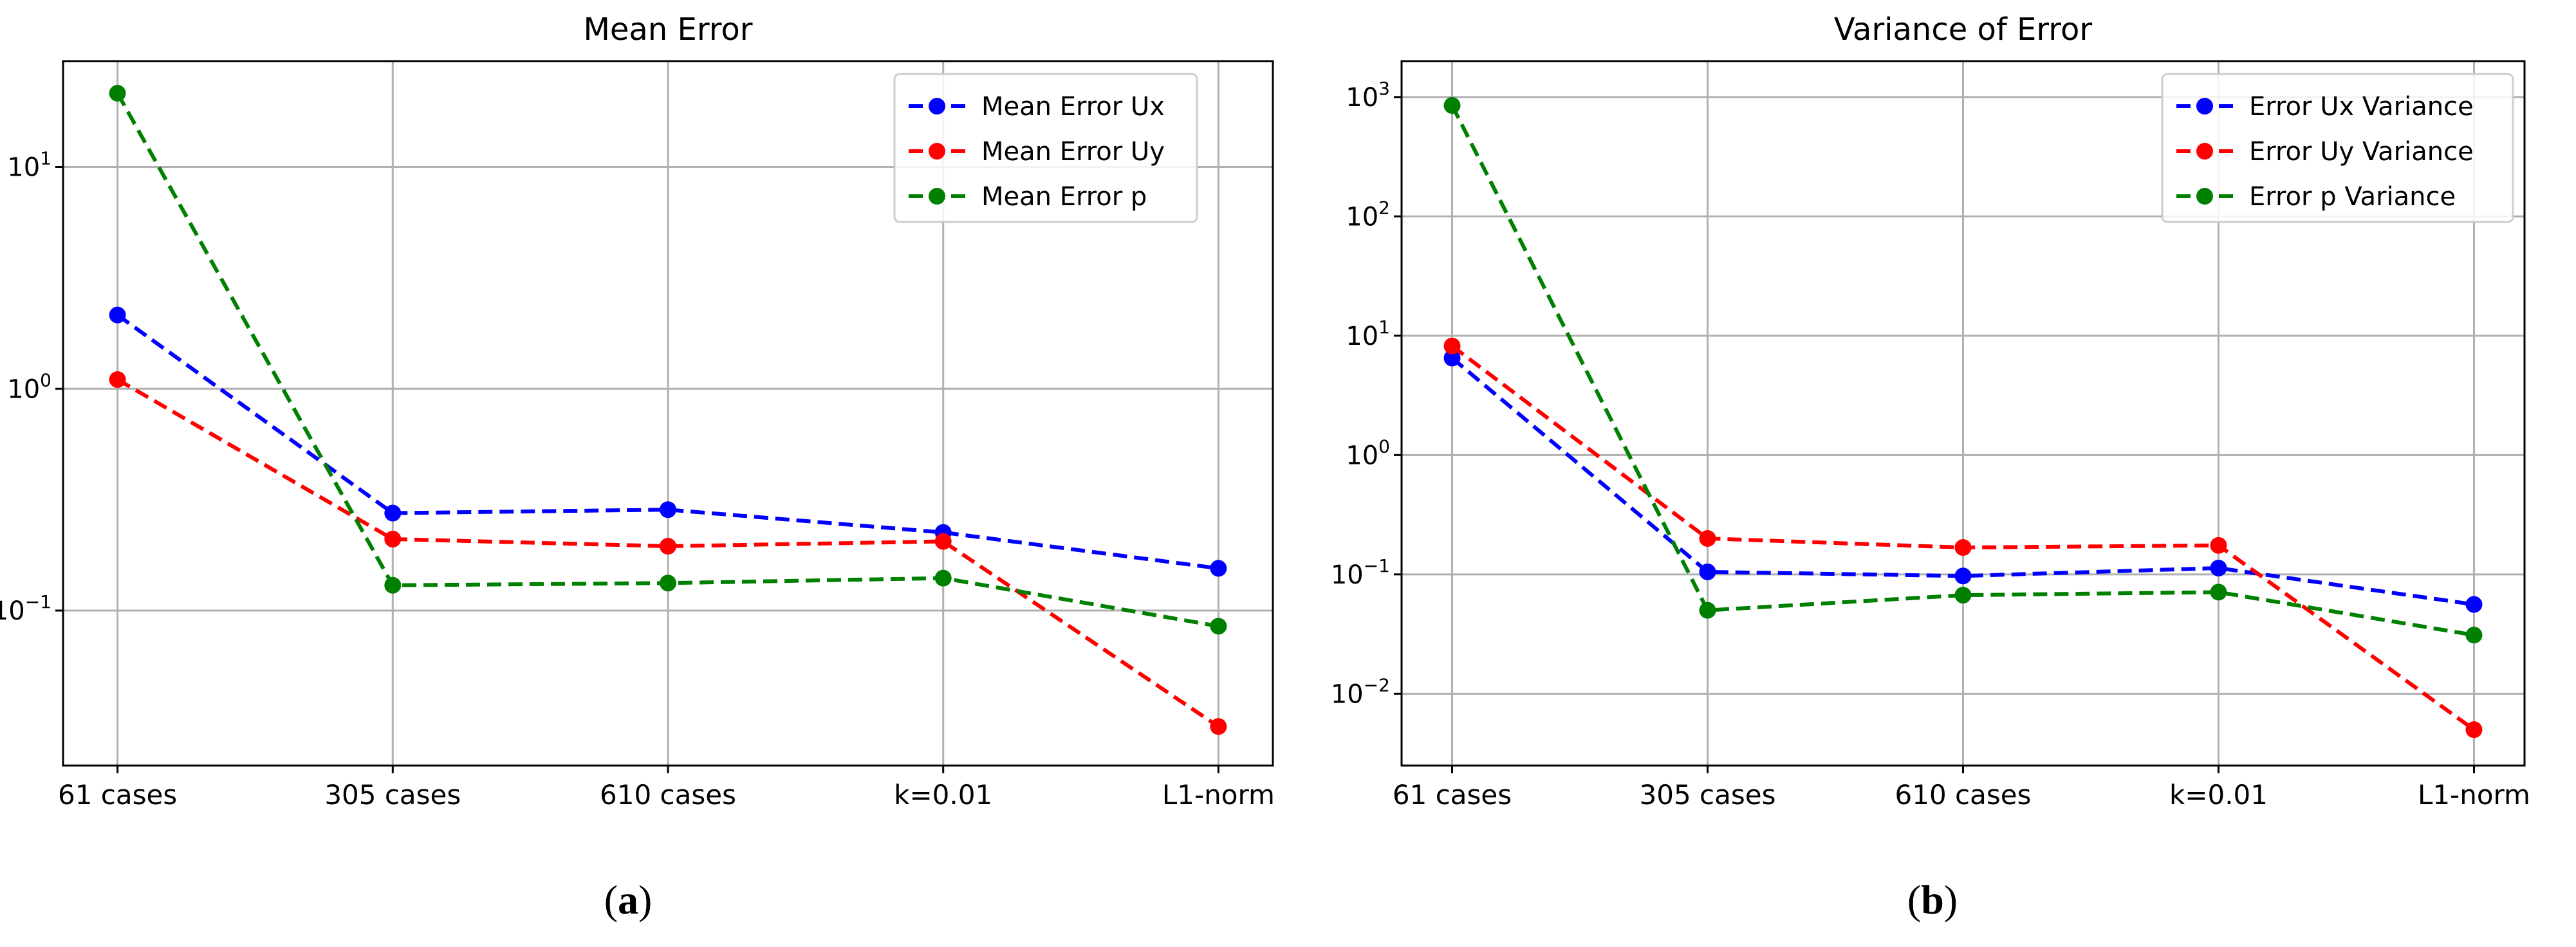 The height and width of the screenshot is (947, 2576). I want to click on y-tick-label: 10⁻², so click(1360, 691).